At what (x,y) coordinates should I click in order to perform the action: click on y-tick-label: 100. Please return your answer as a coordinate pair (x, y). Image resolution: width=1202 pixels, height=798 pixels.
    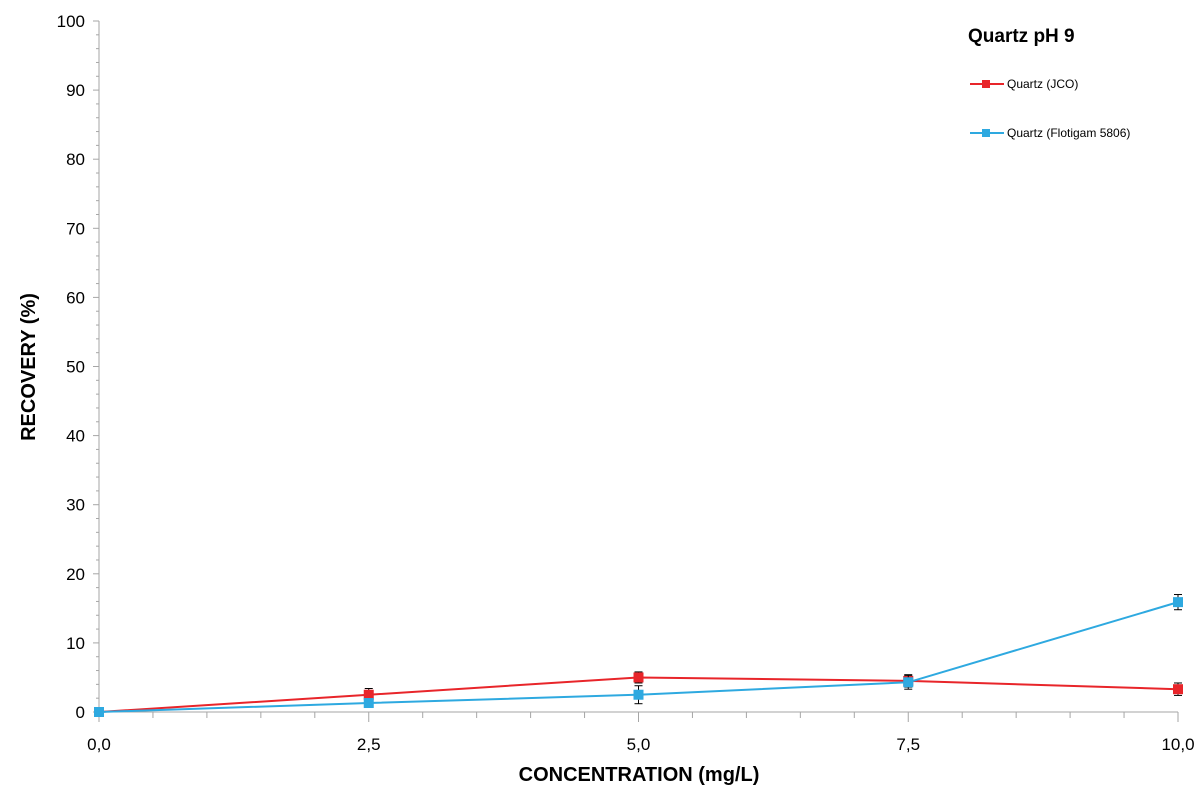
    Looking at the image, I should click on (71, 21).